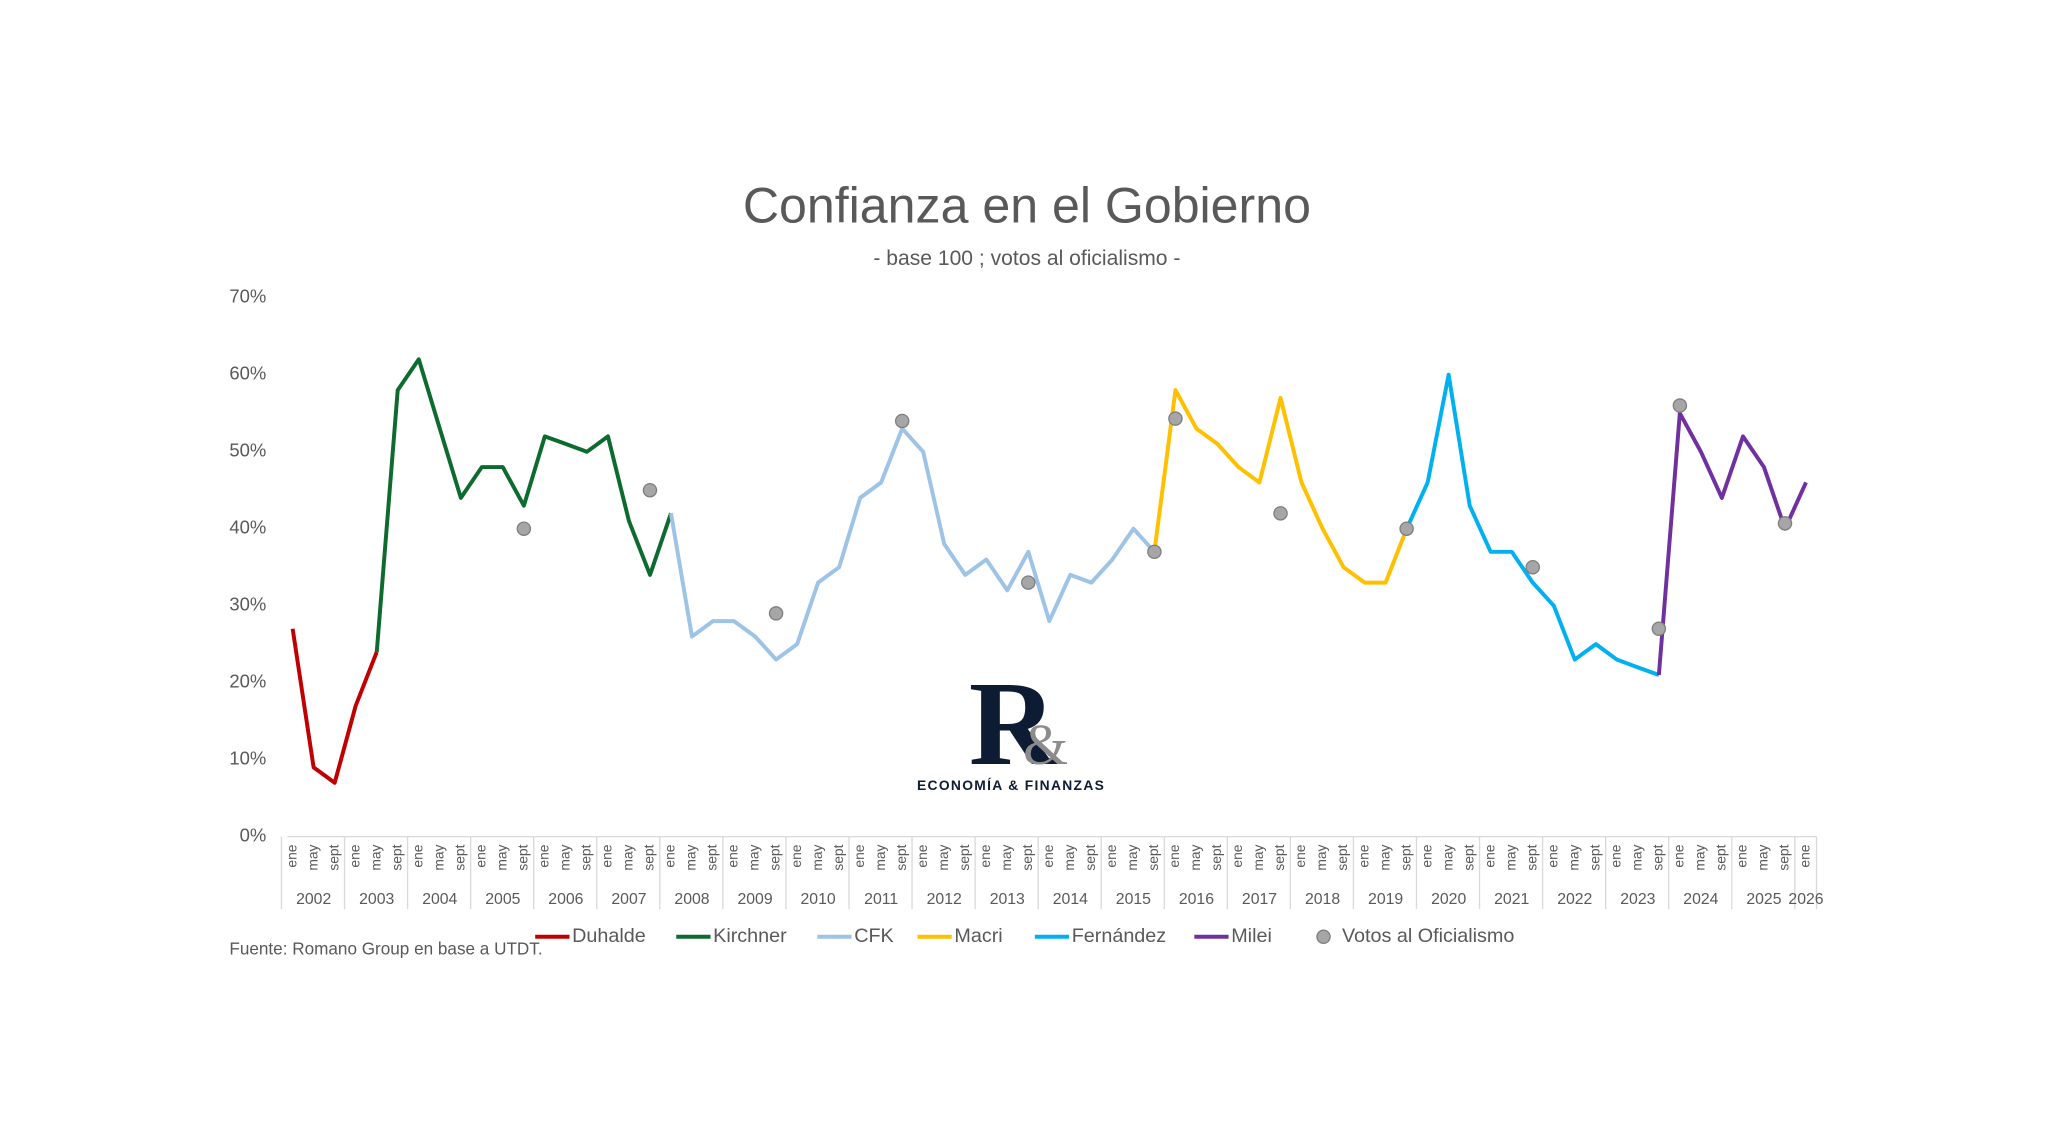  Describe the element at coordinates (1448, 899) in the screenshot. I see `year-label: 2020` at that location.